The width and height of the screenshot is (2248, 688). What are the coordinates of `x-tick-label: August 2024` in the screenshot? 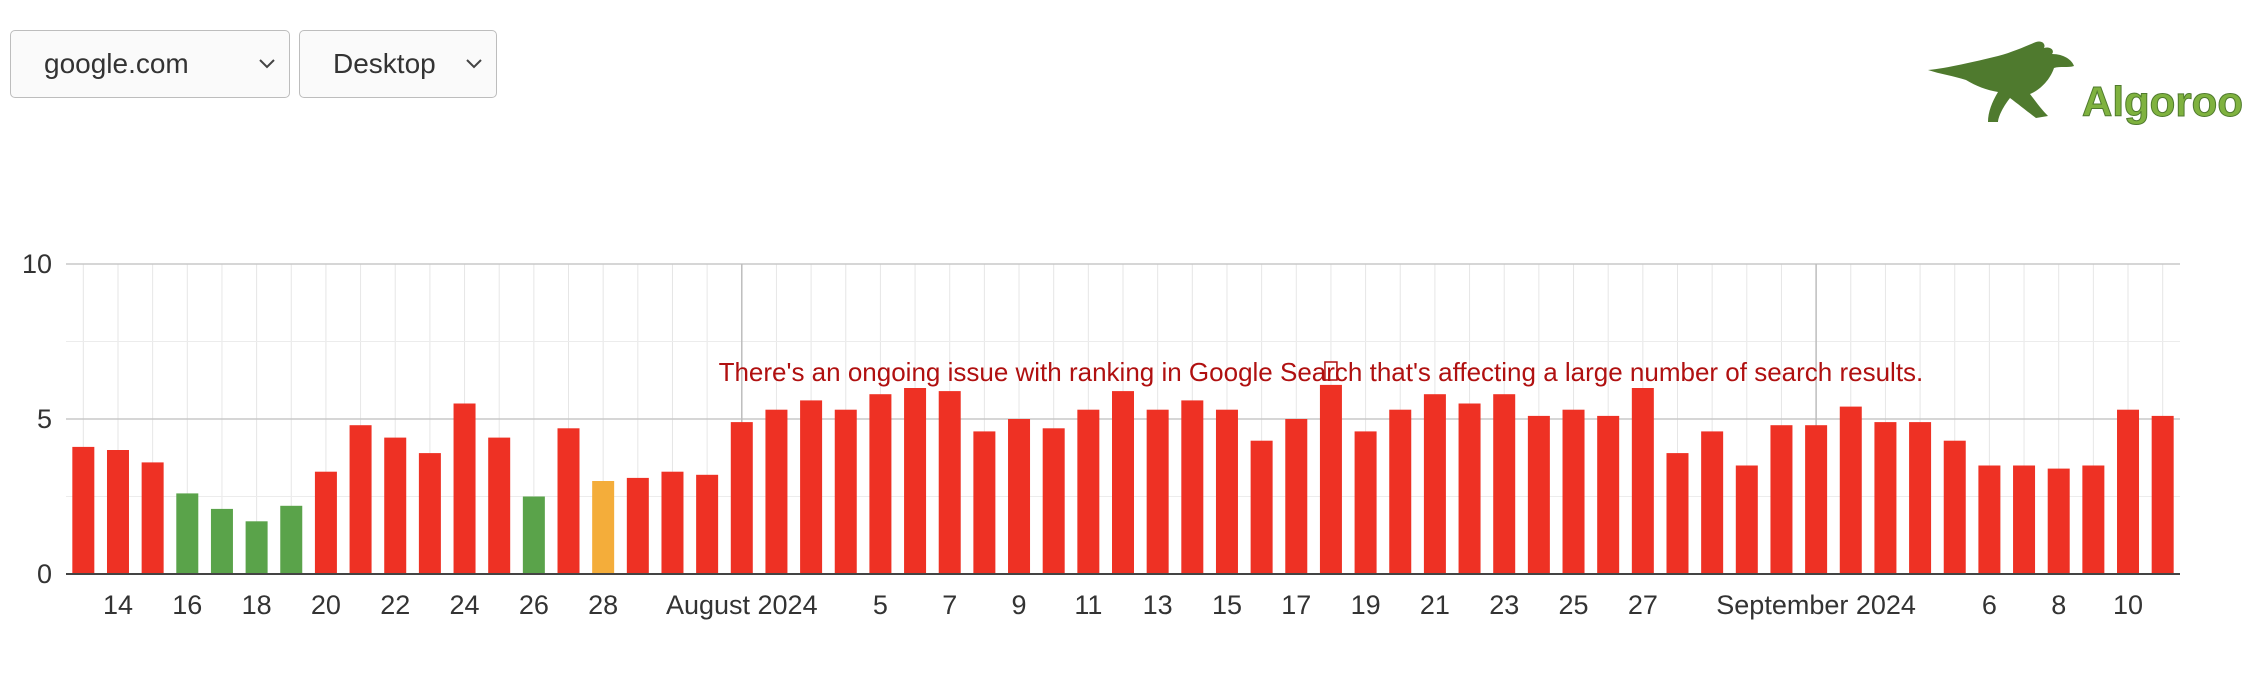 It's located at (742, 605).